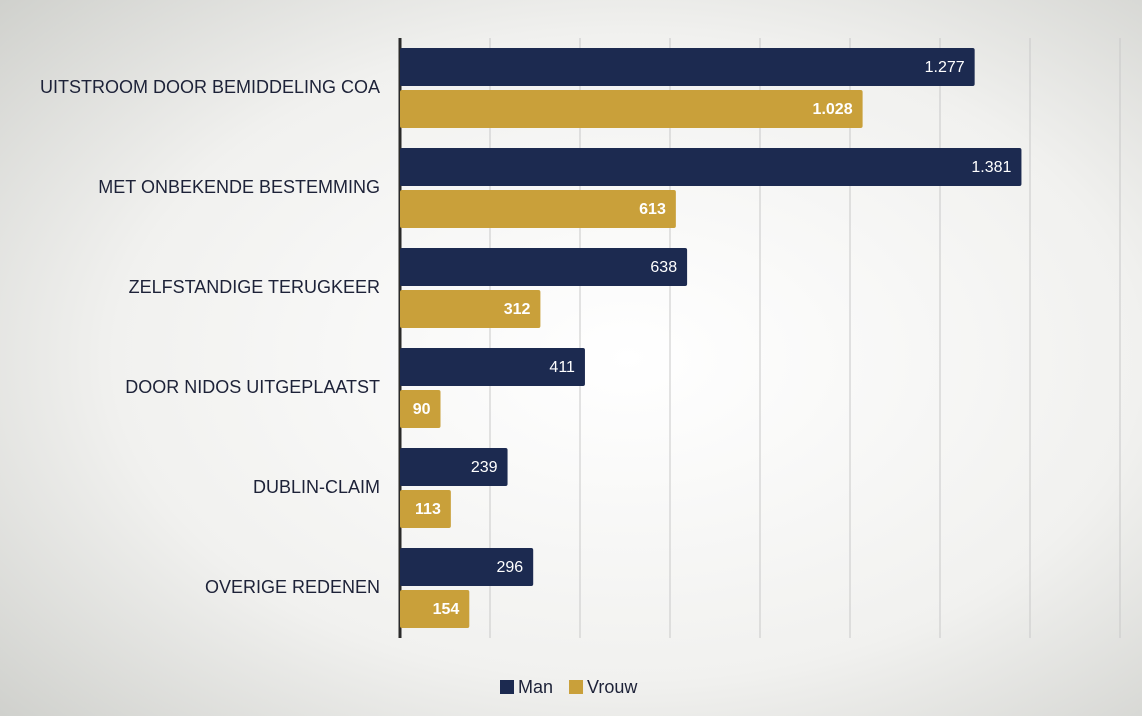  What do you see at coordinates (239, 187) in the screenshot?
I see `category-label: MET ONBEKENDE BESTEMMING` at bounding box center [239, 187].